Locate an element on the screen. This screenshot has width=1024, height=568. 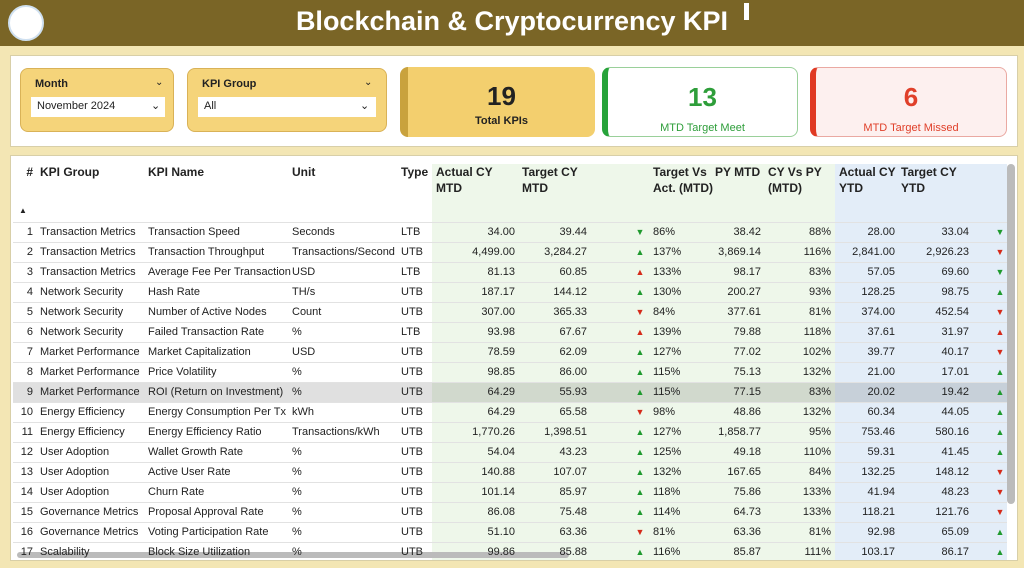
target-vs-actual: 116% is located at coordinates (667, 552).